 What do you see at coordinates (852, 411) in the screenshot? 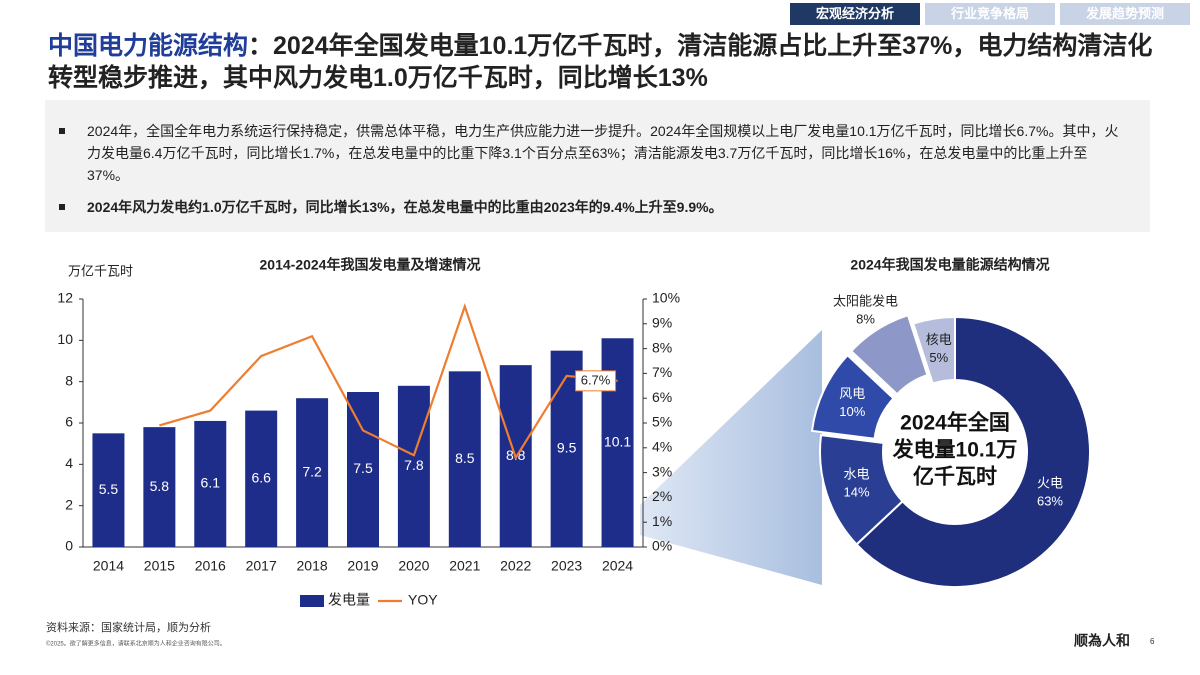
I see `slice-label: 10%` at bounding box center [852, 411].